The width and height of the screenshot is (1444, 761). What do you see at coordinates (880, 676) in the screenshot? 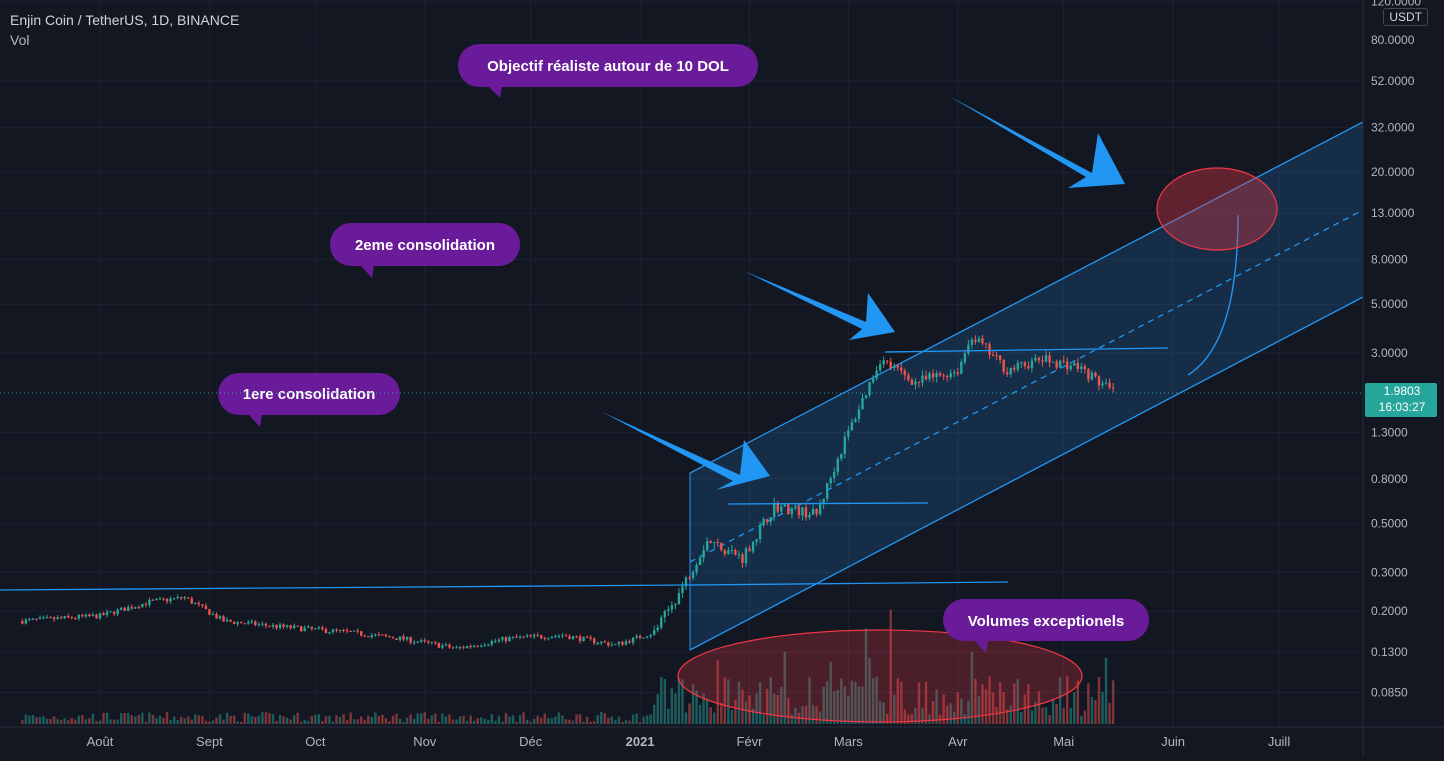
I see `volume-zone-ellipse` at bounding box center [880, 676].